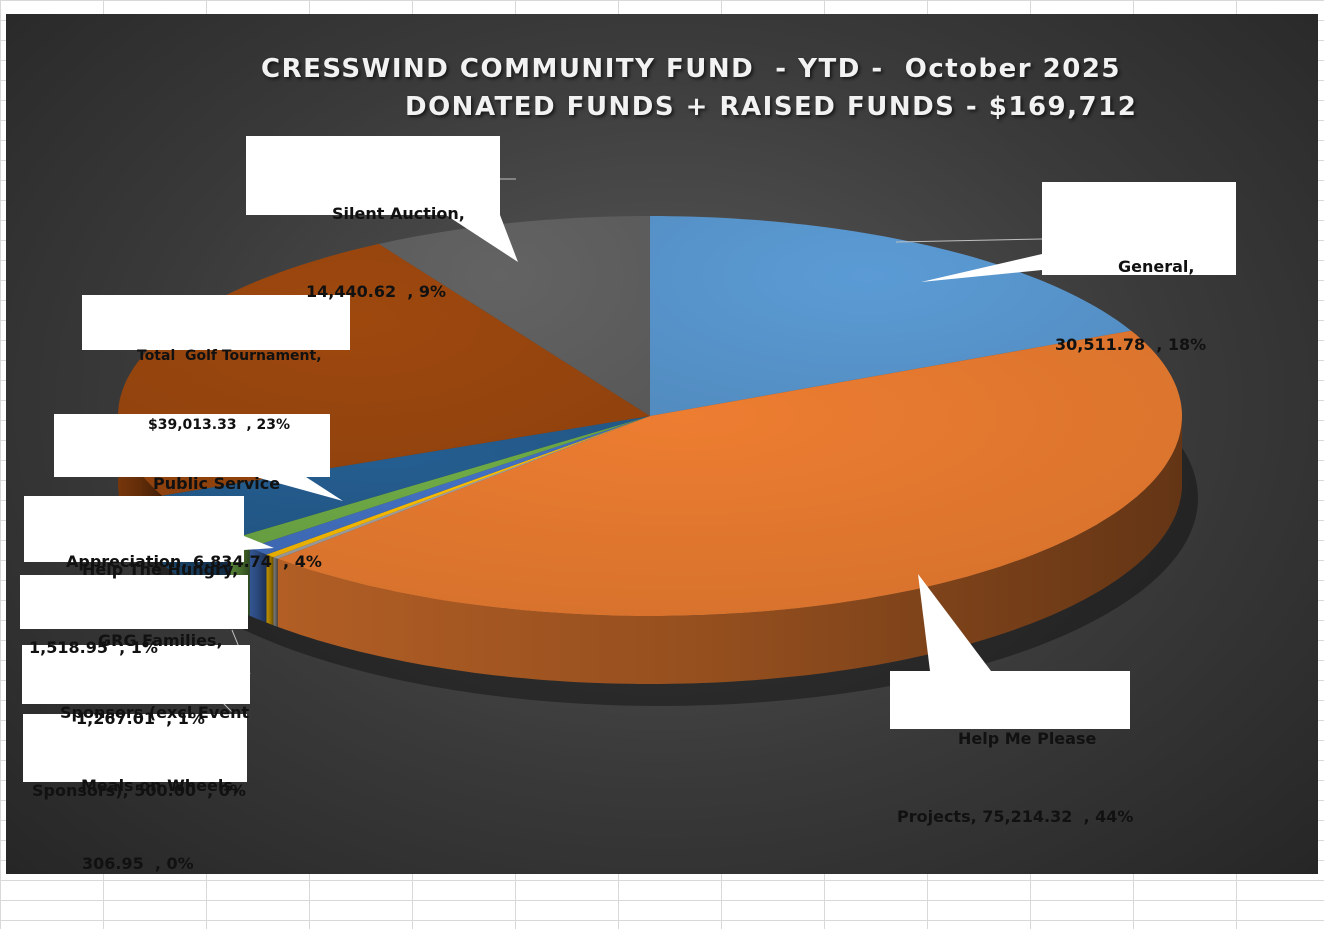 The image size is (1324, 929). Describe the element at coordinates (140, 718) in the screenshot. I see `data-label-grg-families-line2: 1,267.01 , 1%` at that location.